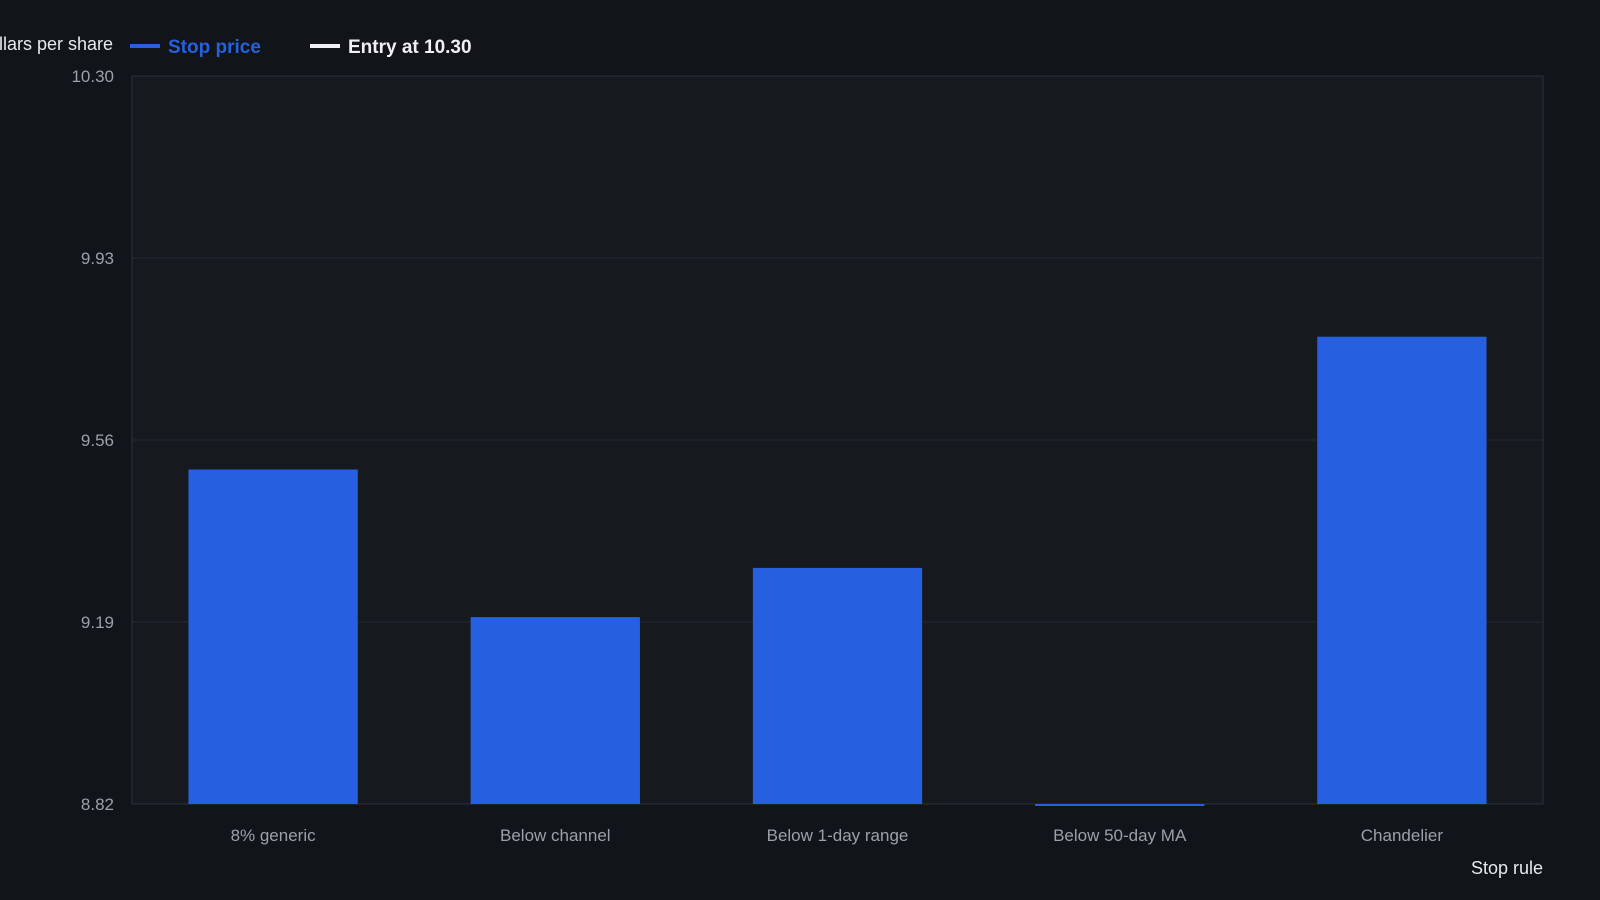 The height and width of the screenshot is (900, 1600). What do you see at coordinates (301, 47) in the screenshot?
I see `legend: Stop price Entry at 10.30` at bounding box center [301, 47].